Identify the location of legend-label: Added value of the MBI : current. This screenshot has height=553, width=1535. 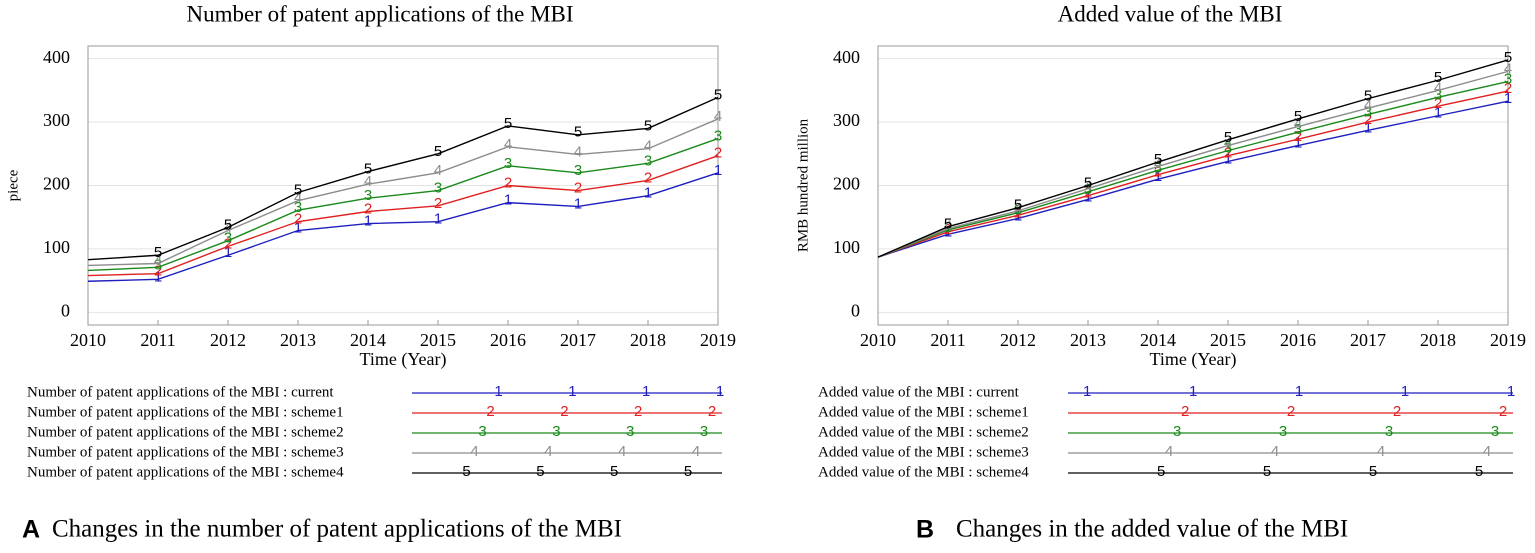
(919, 392).